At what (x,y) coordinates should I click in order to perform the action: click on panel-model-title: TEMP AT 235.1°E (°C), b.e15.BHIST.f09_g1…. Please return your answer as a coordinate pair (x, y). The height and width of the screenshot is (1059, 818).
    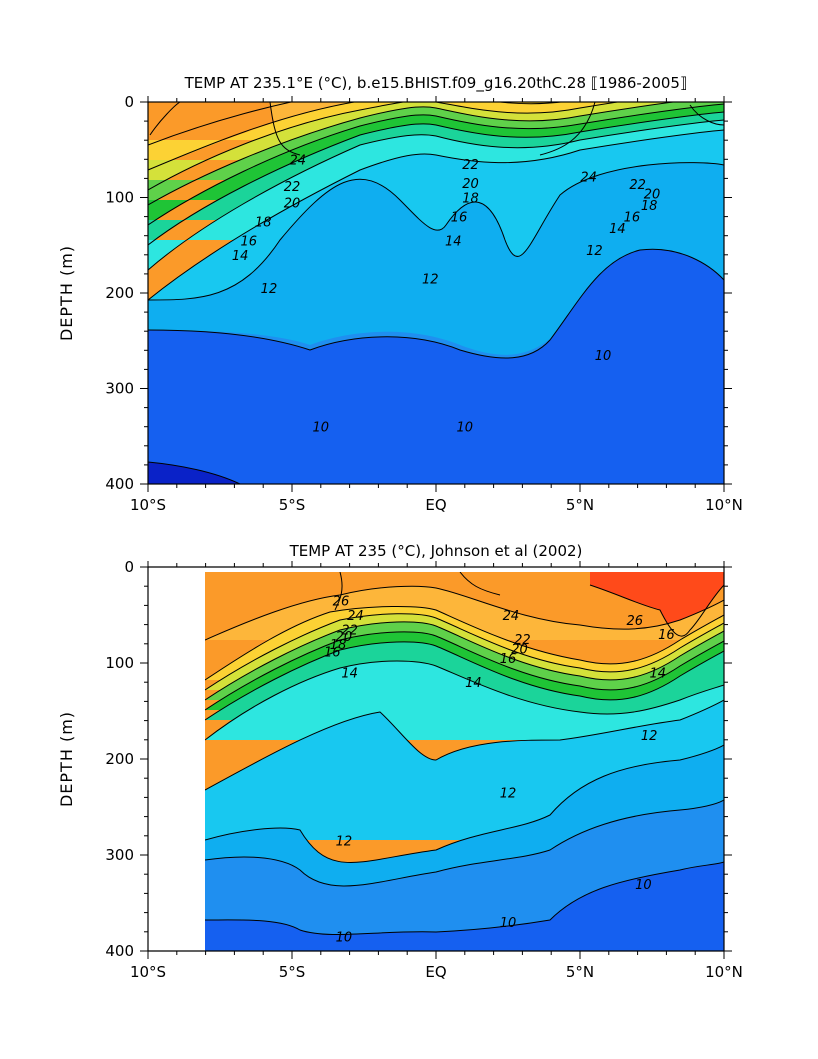
    Looking at the image, I should click on (436, 83).